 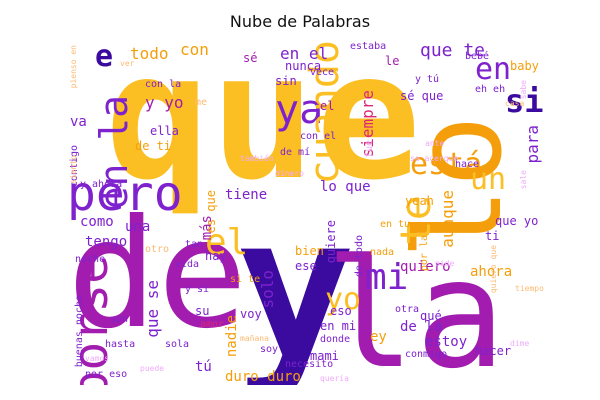 I want to click on cloud-word: sale, so click(x=523, y=180).